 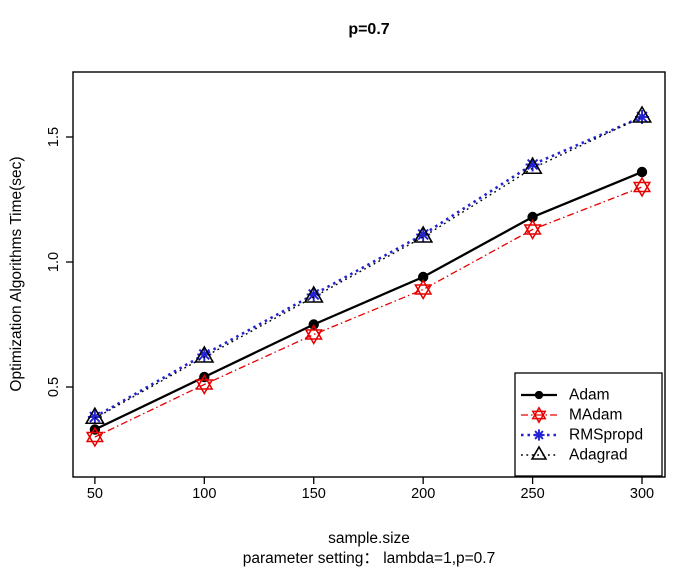 I want to click on legend-label: Adagrad, so click(x=598, y=455).